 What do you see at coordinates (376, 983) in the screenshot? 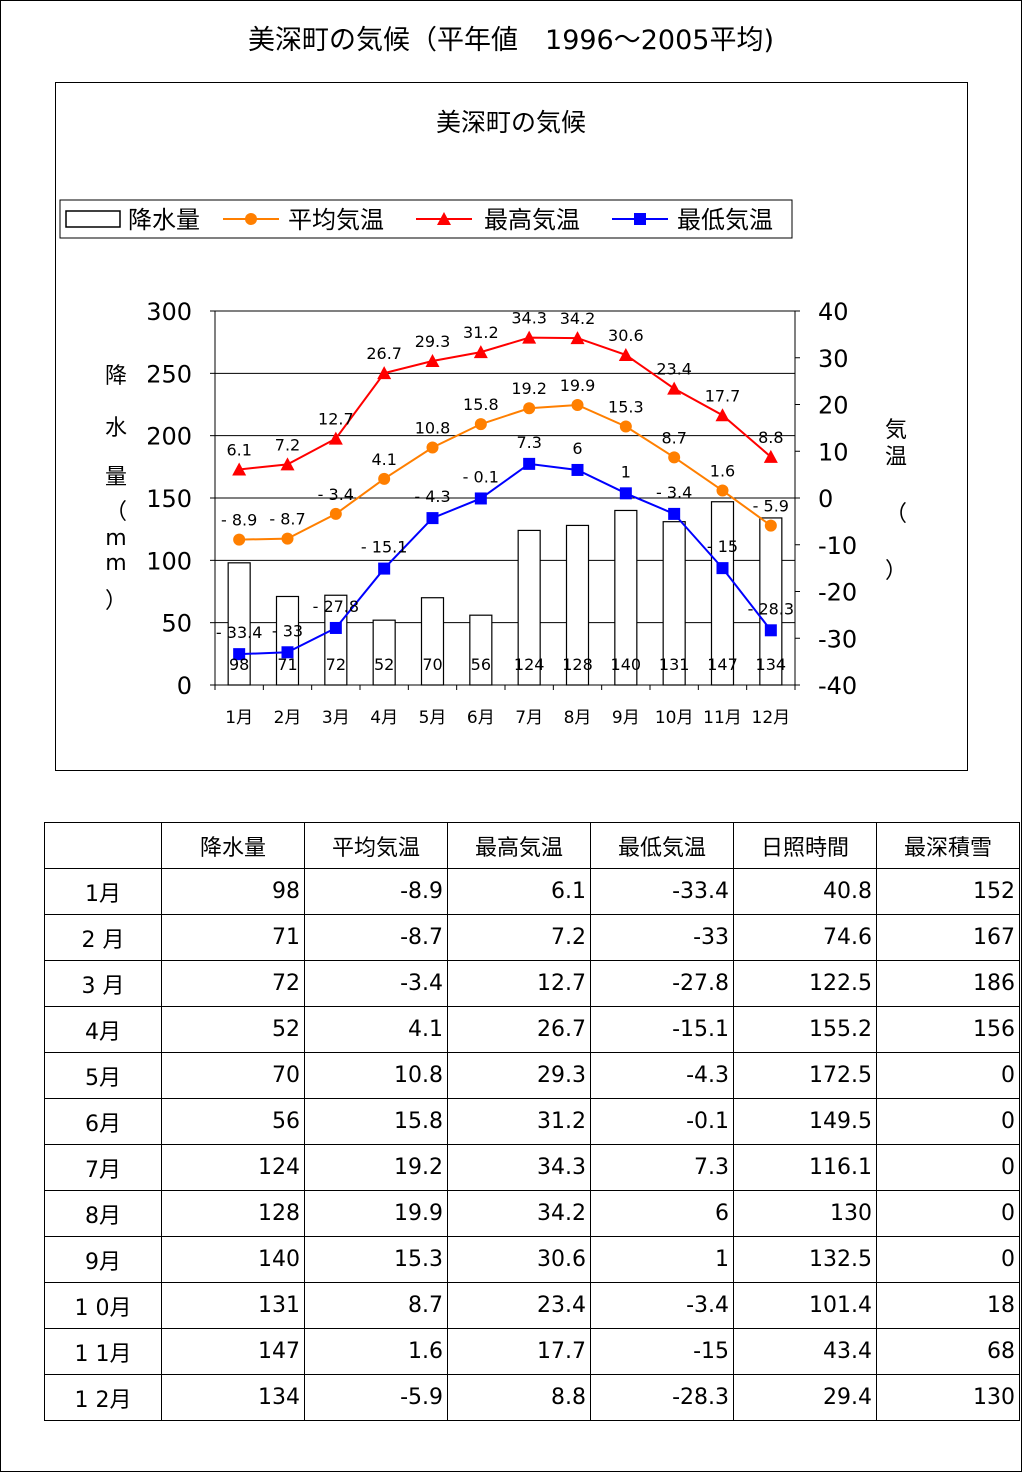
I see `table-cell: -3.4` at bounding box center [376, 983].